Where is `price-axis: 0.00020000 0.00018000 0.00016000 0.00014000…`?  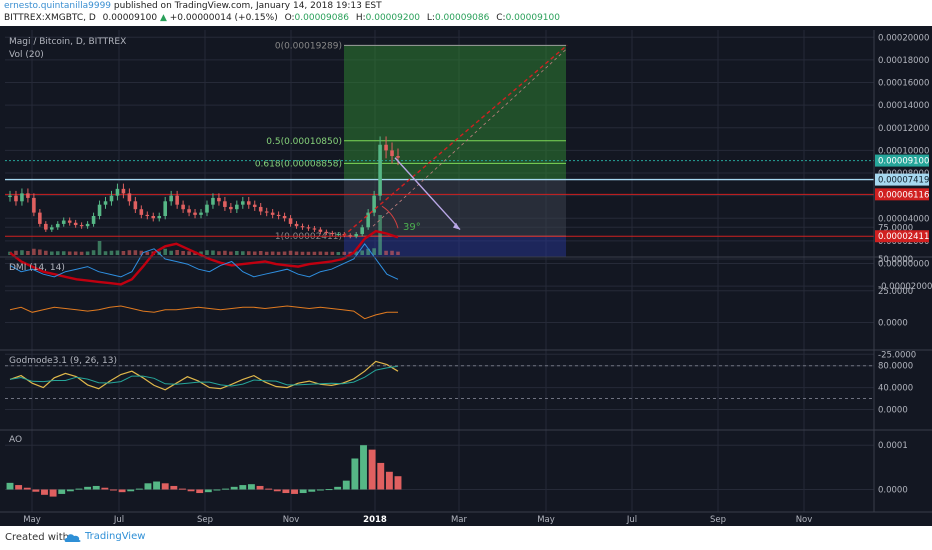 price-axis: 0.00020000 0.00018000 0.00016000 0.00014000… is located at coordinates (903, 264).